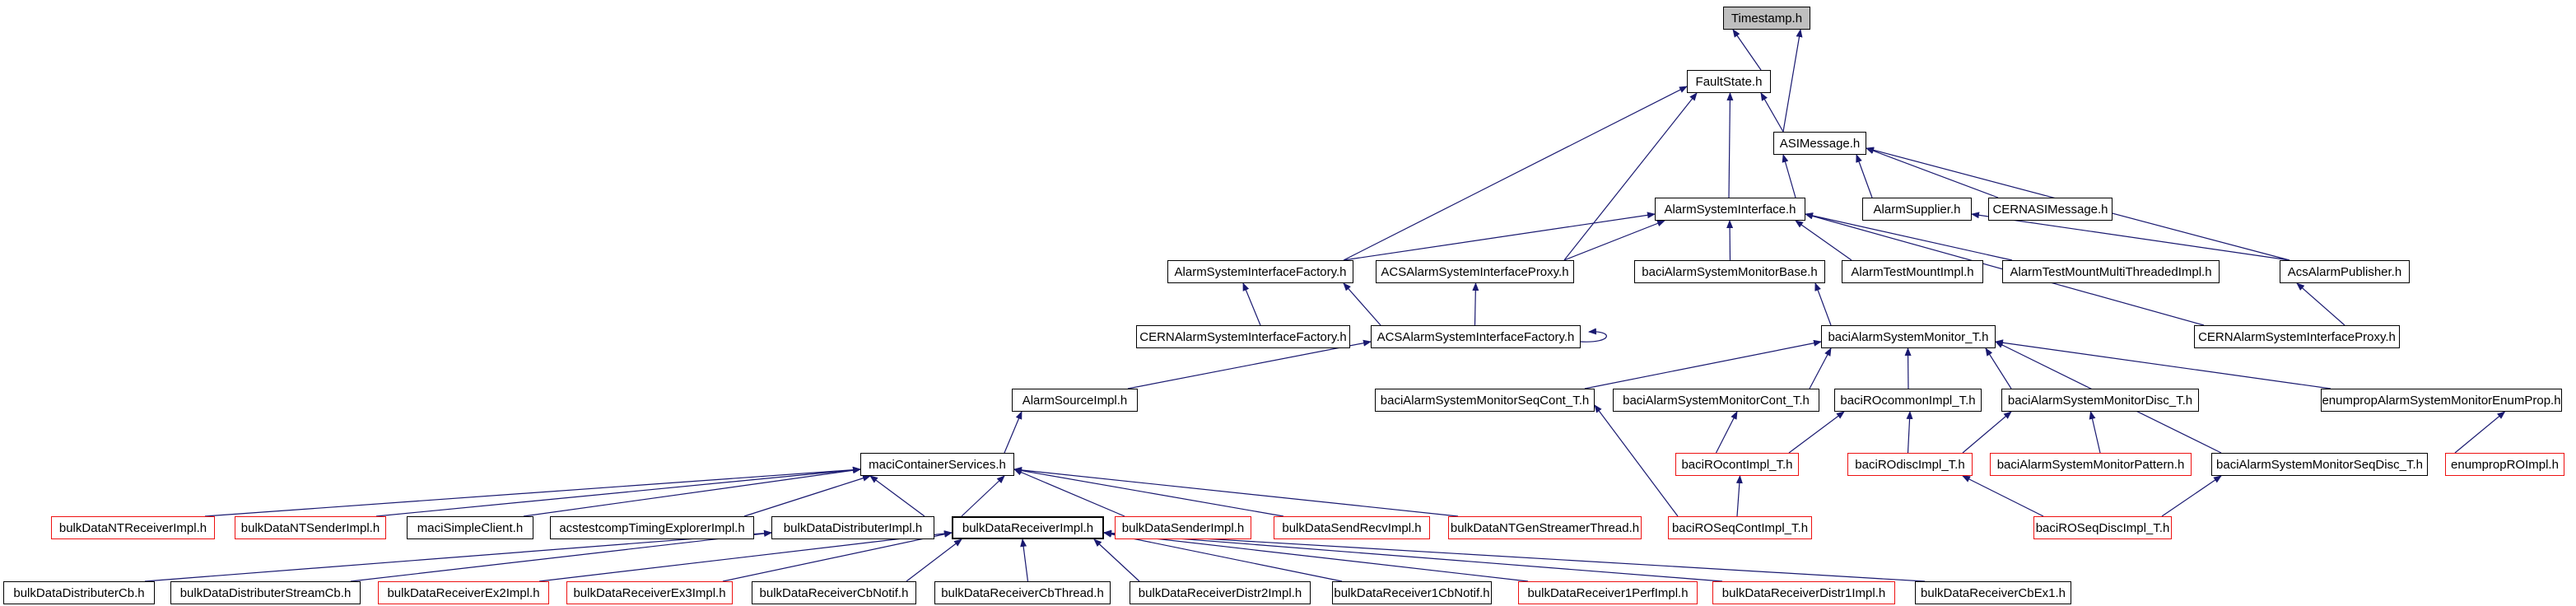 The width and height of the screenshot is (2576, 606). Describe the element at coordinates (649, 592) in the screenshot. I see `node-bulkdatareceiverex3impl: bulkDataReceiverEx3Impl.h` at that location.